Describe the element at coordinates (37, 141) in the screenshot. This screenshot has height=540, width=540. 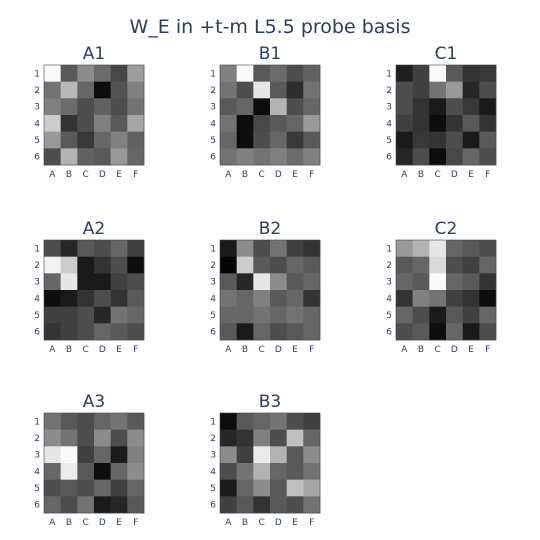
I see `y-tick-label: 5` at that location.